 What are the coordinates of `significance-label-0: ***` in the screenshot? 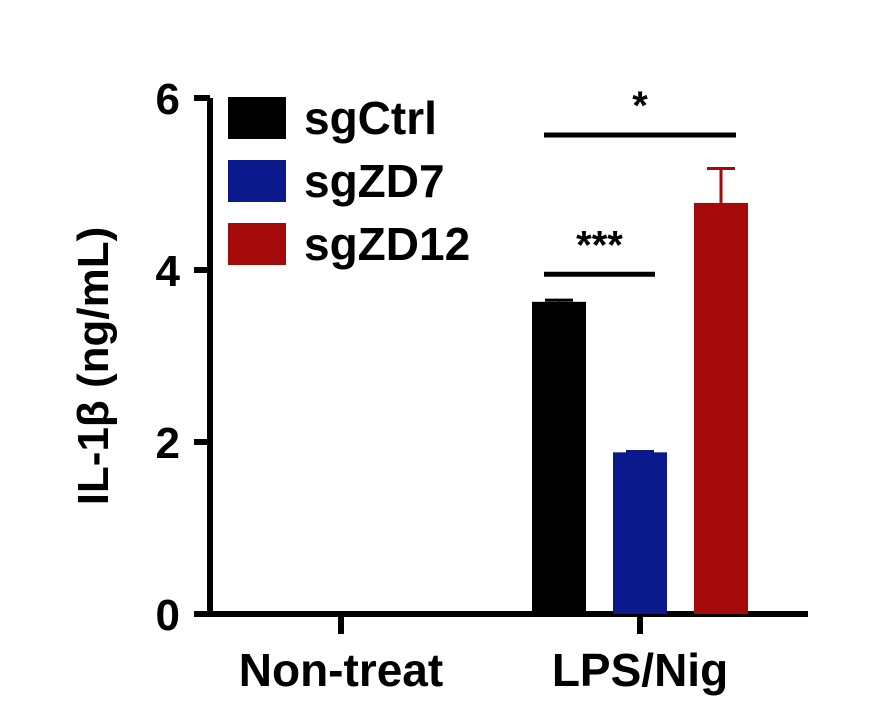 It's located at (599, 245).